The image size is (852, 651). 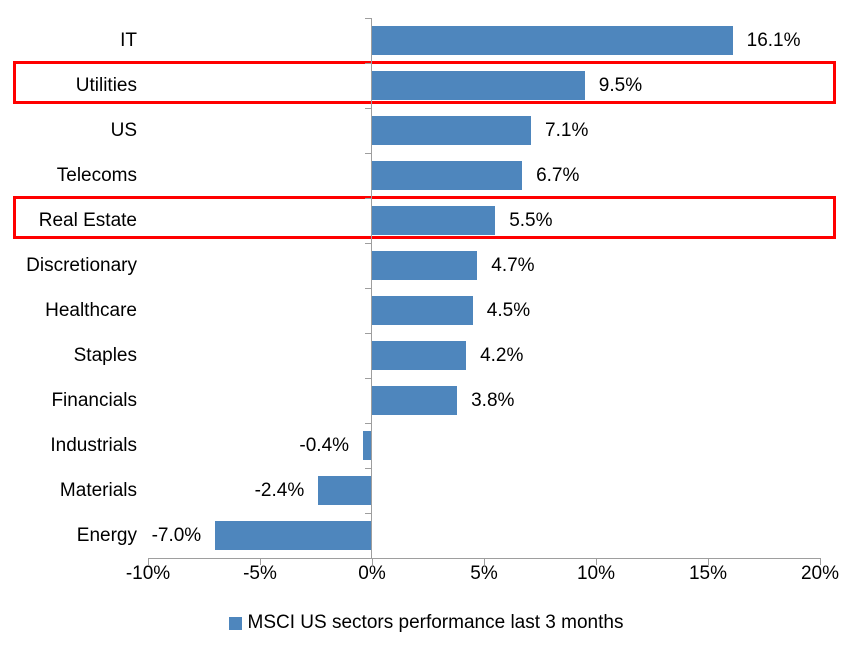 I want to click on value-label: 4.2%, so click(x=502, y=355).